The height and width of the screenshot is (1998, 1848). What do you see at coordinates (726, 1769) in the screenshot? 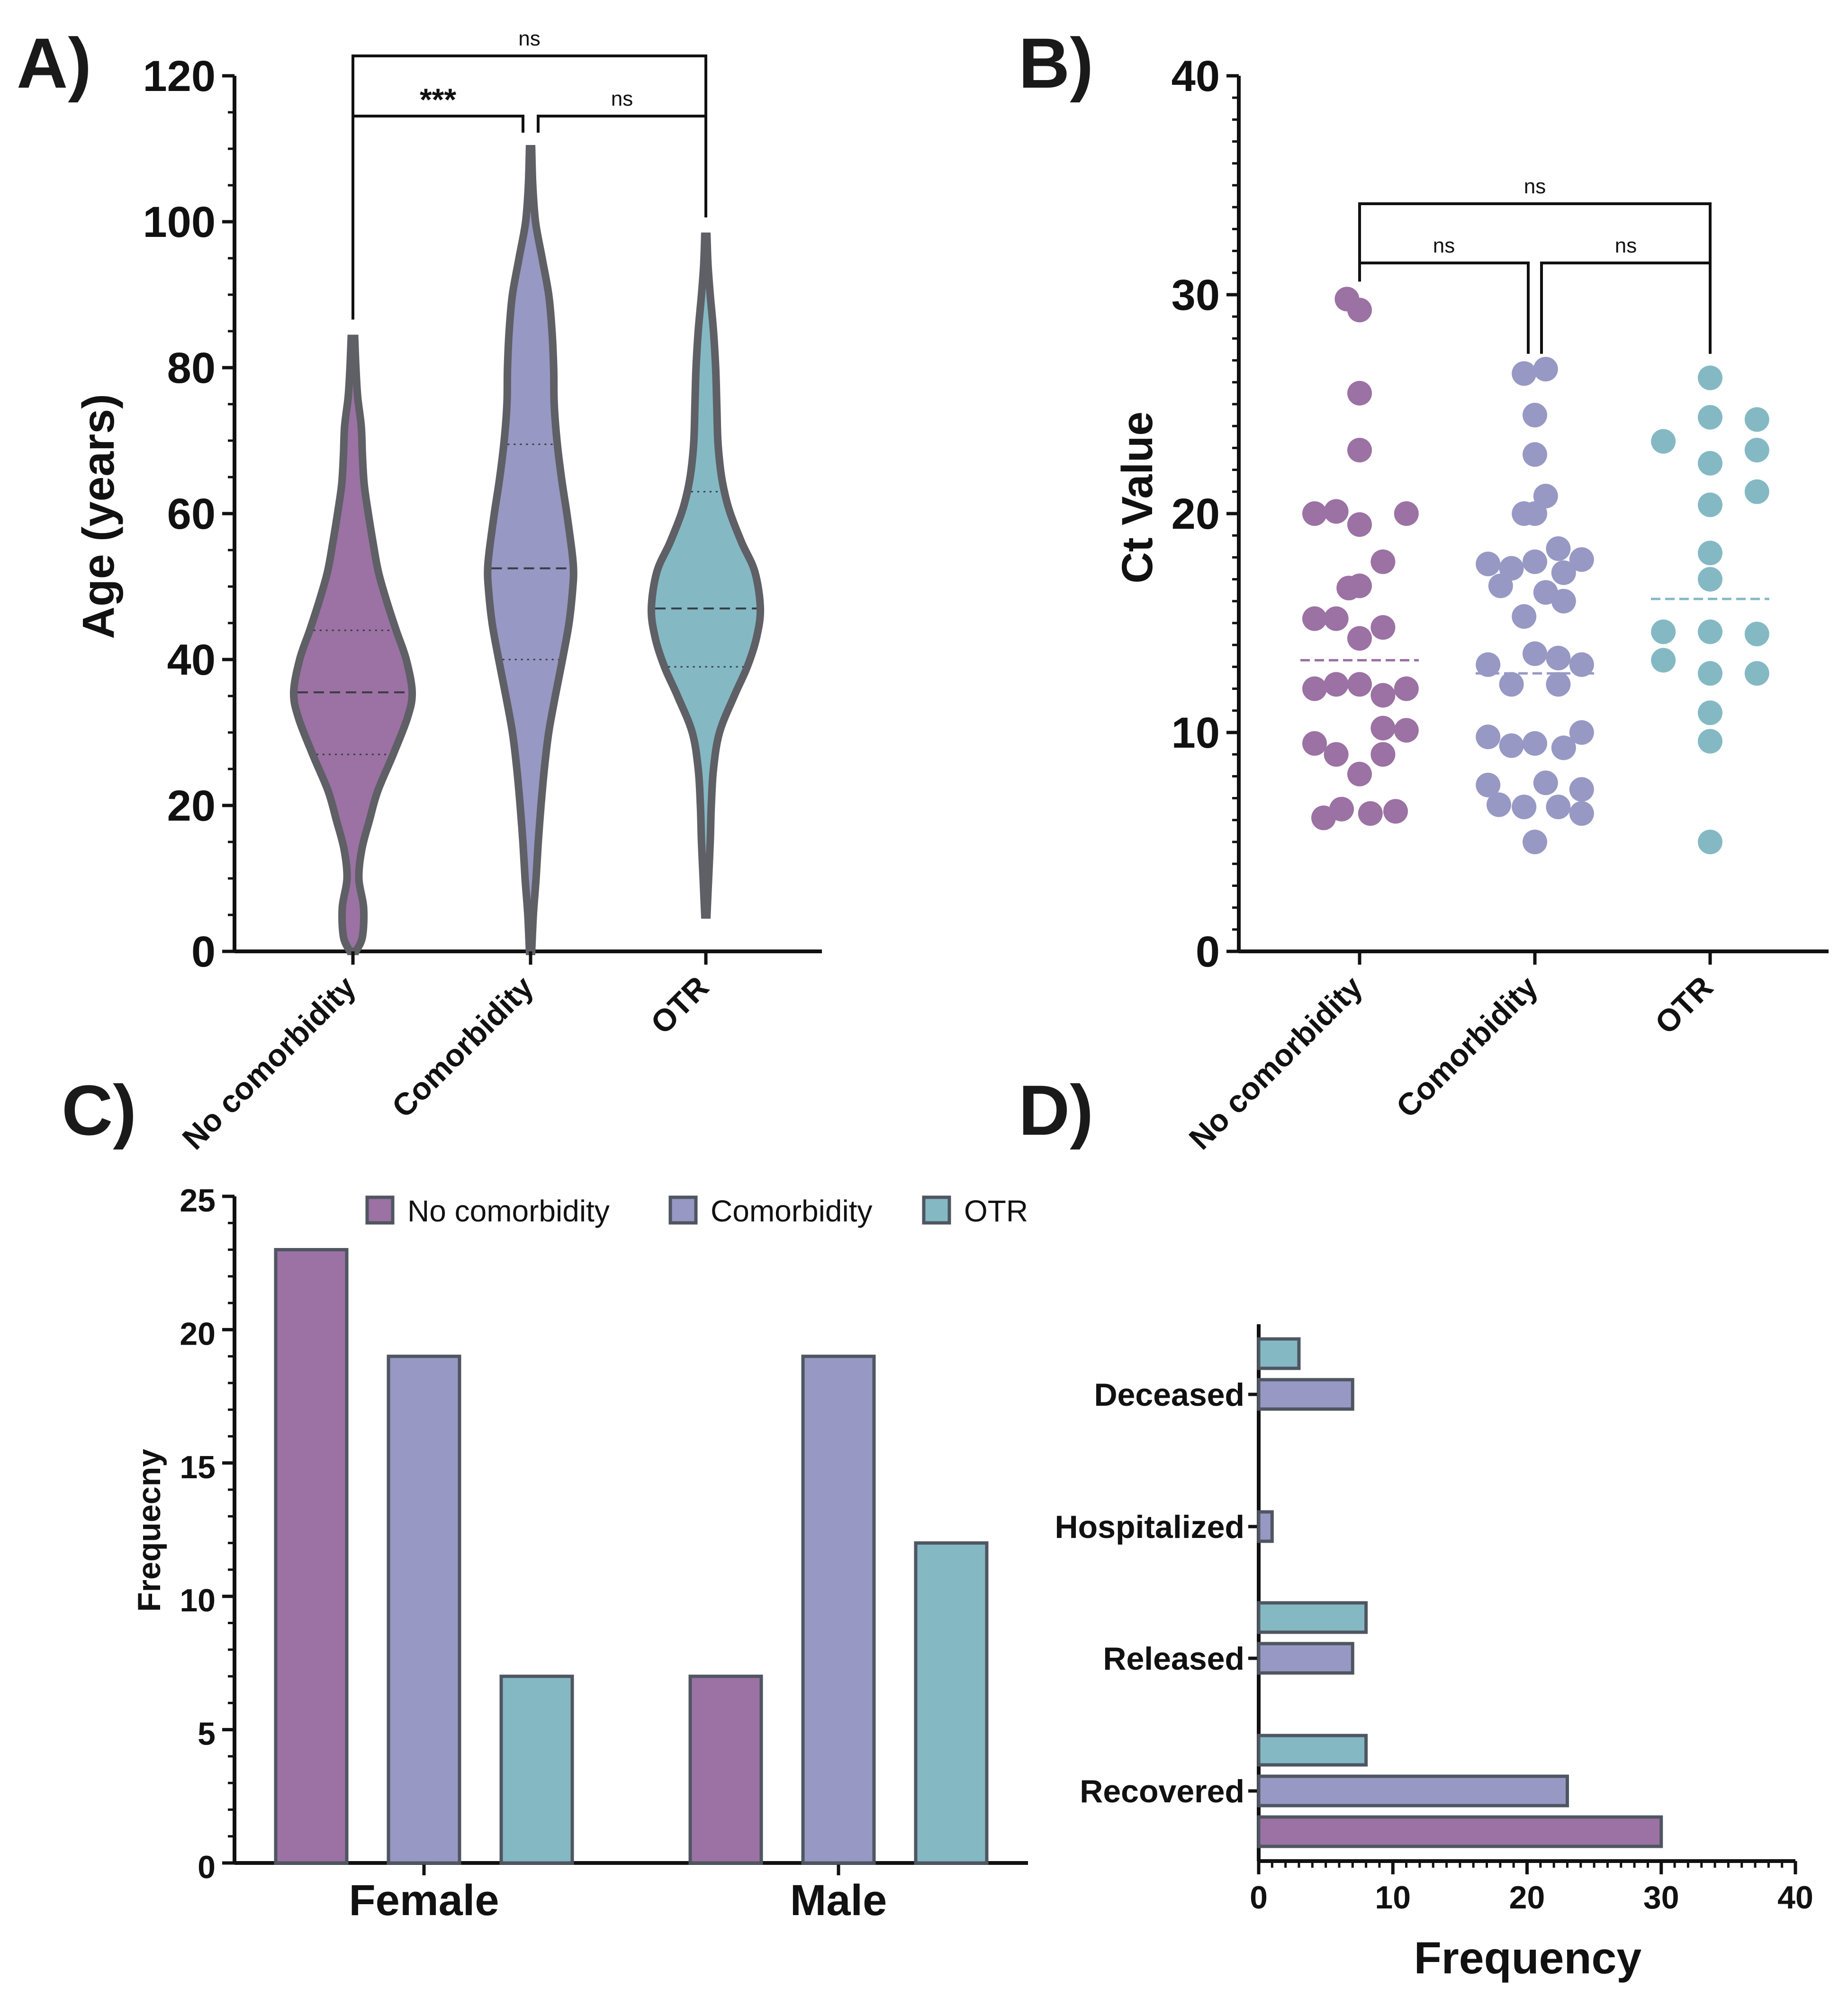
I see `bar-c-no-comorbidity-male` at bounding box center [726, 1769].